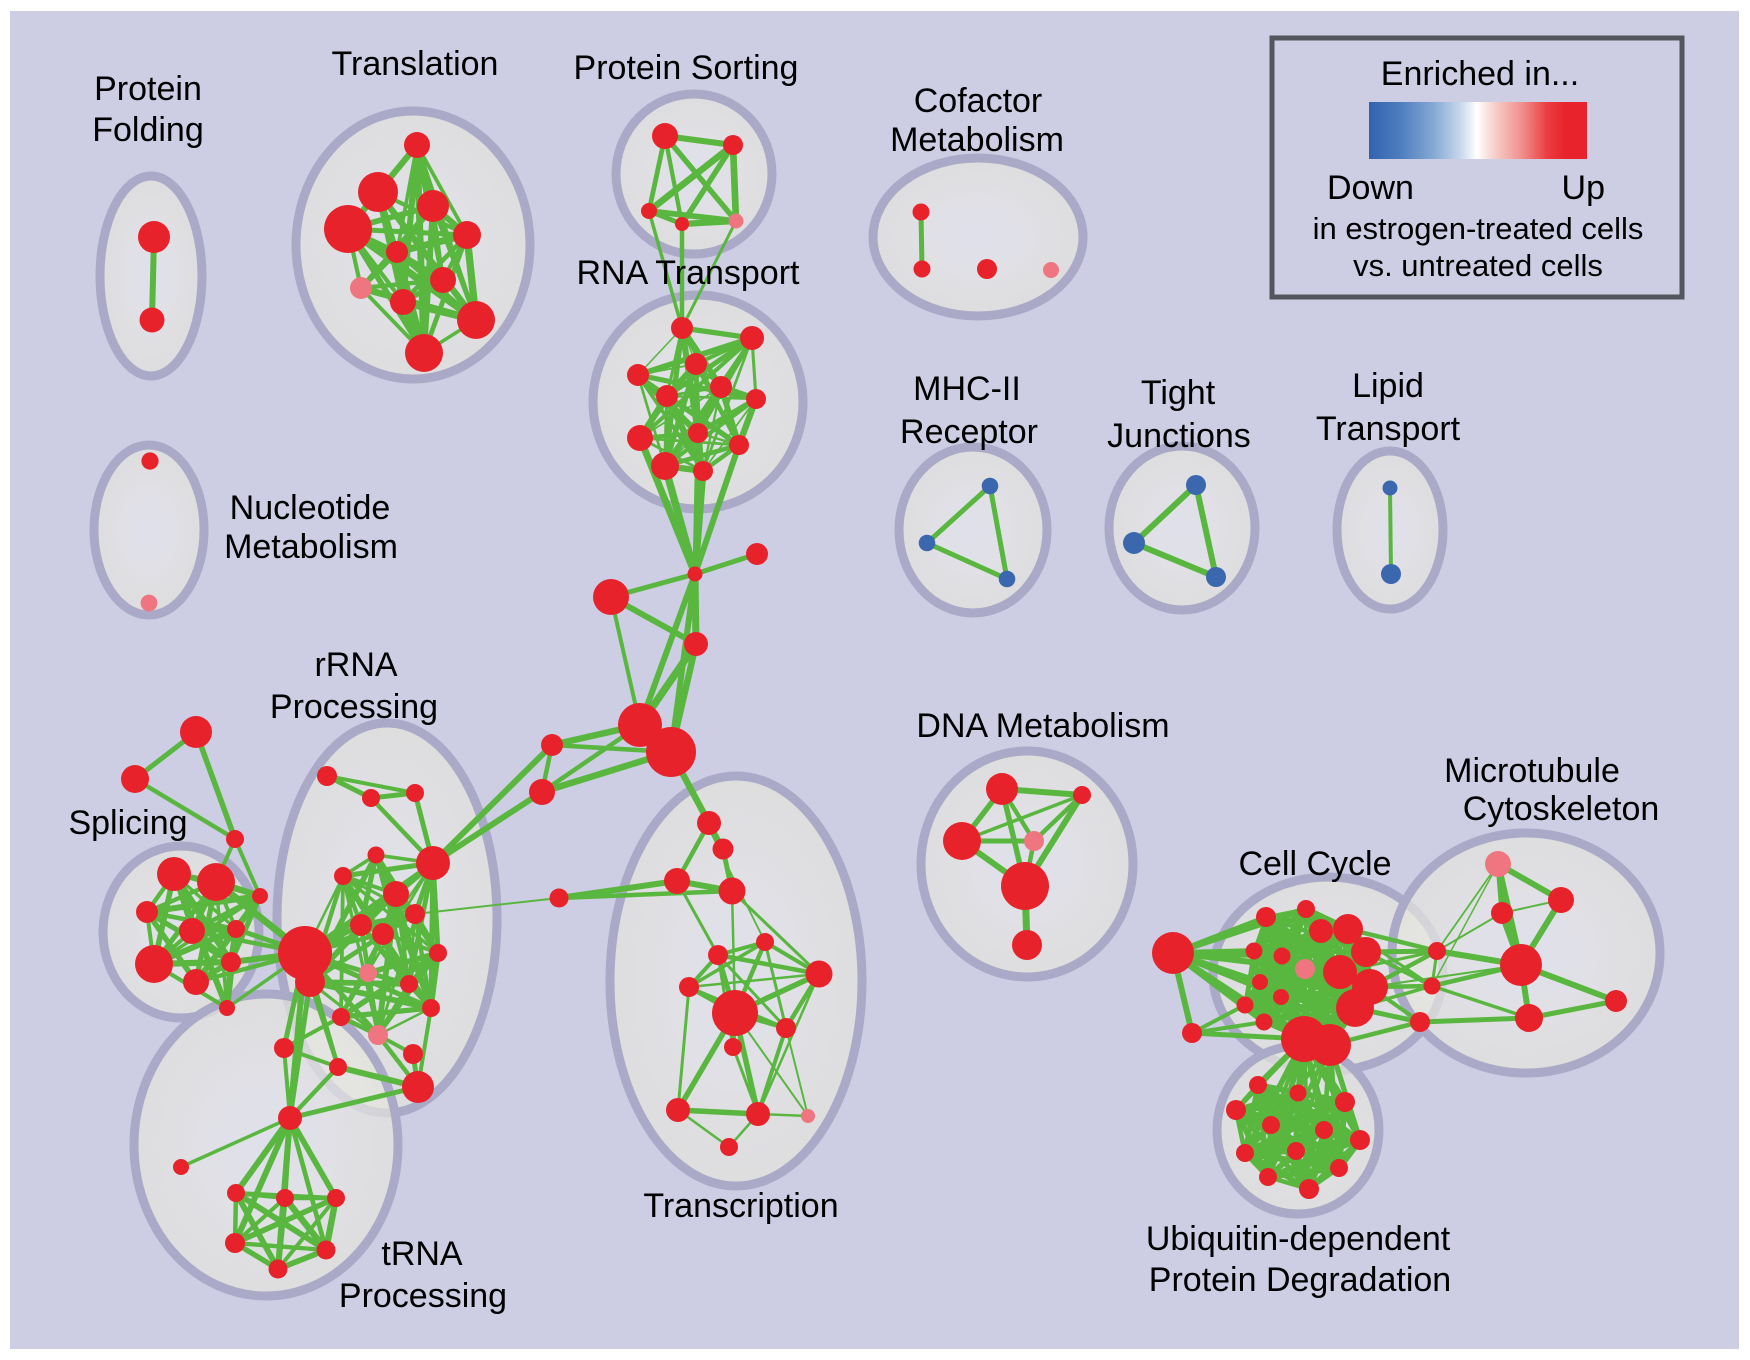  Describe the element at coordinates (1042, 726) in the screenshot. I see `svg-text: DNA Metabolism` at that location.